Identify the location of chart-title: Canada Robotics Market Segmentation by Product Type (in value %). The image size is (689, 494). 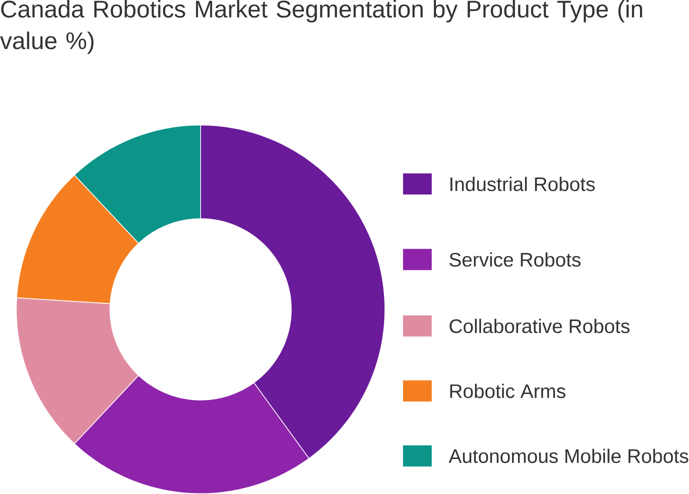
(321, 27).